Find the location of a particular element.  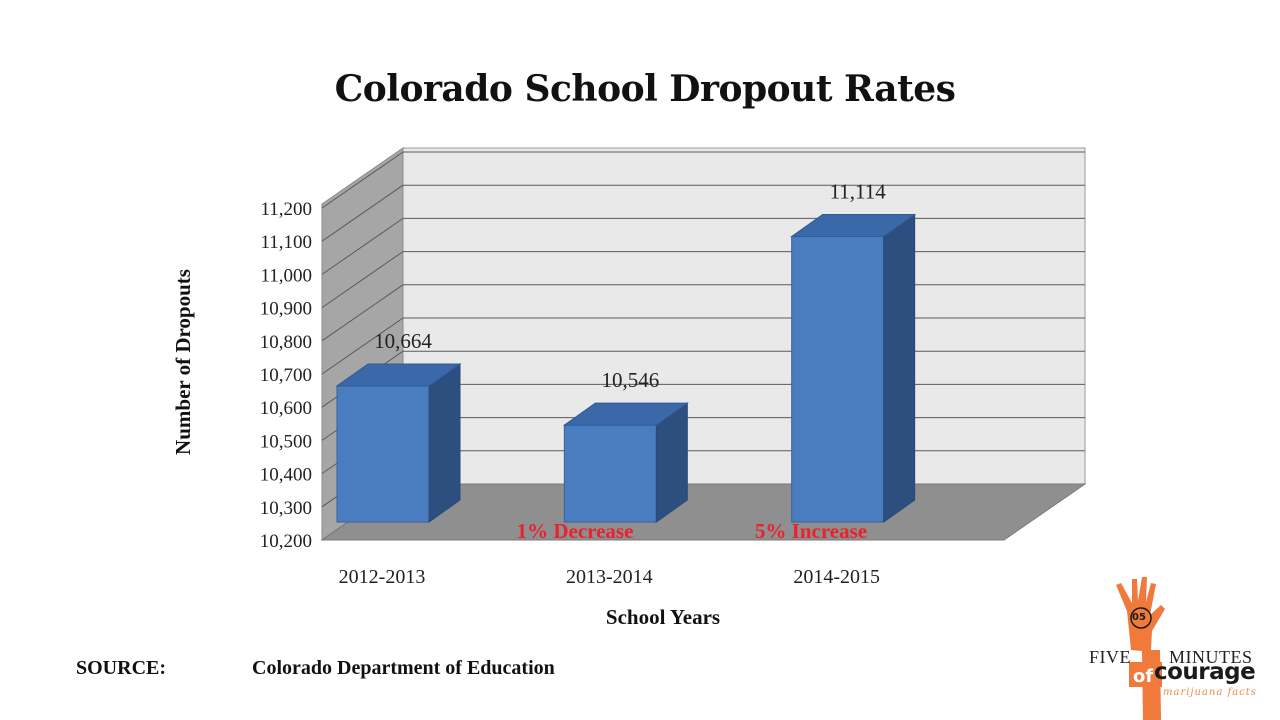

logo-courage: courage is located at coordinates (1205, 672).